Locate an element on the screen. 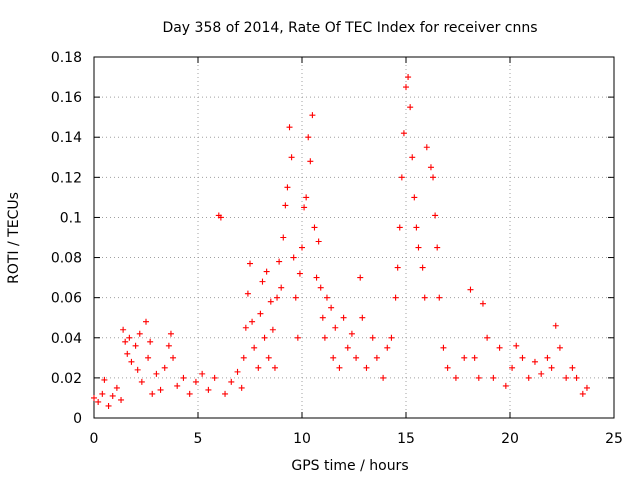 This screenshot has width=640, height=480. x-tick-label: 15 is located at coordinates (406, 439).